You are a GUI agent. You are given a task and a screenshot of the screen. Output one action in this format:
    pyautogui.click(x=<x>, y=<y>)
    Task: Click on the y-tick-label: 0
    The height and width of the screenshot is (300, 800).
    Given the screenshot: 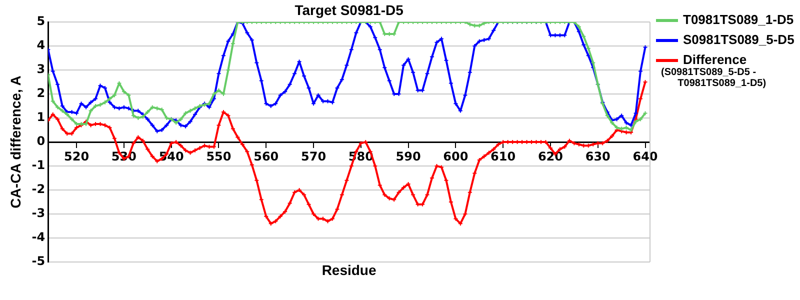 What is the action you would take?
    pyautogui.click(x=41, y=141)
    